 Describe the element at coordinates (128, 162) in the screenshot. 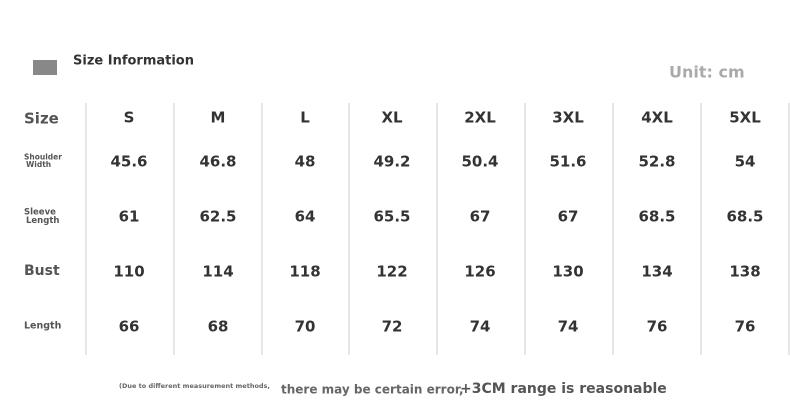

I see `cell-value: 45.6` at that location.